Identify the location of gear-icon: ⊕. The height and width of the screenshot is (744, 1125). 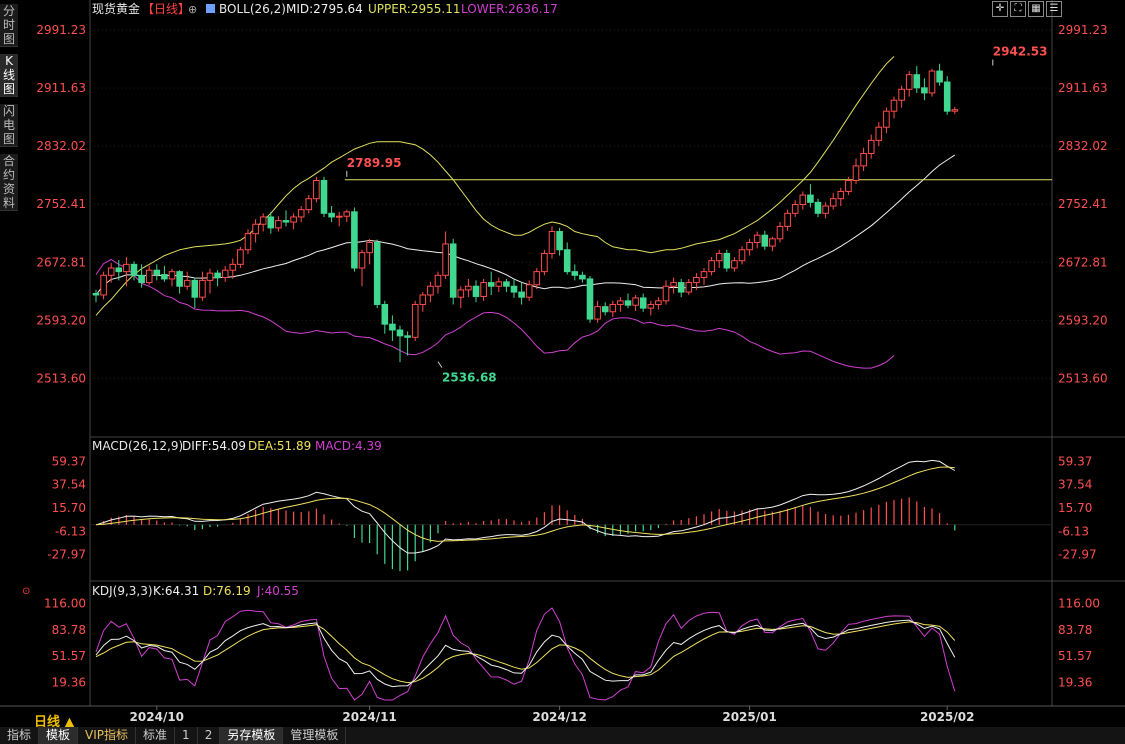
(192, 9).